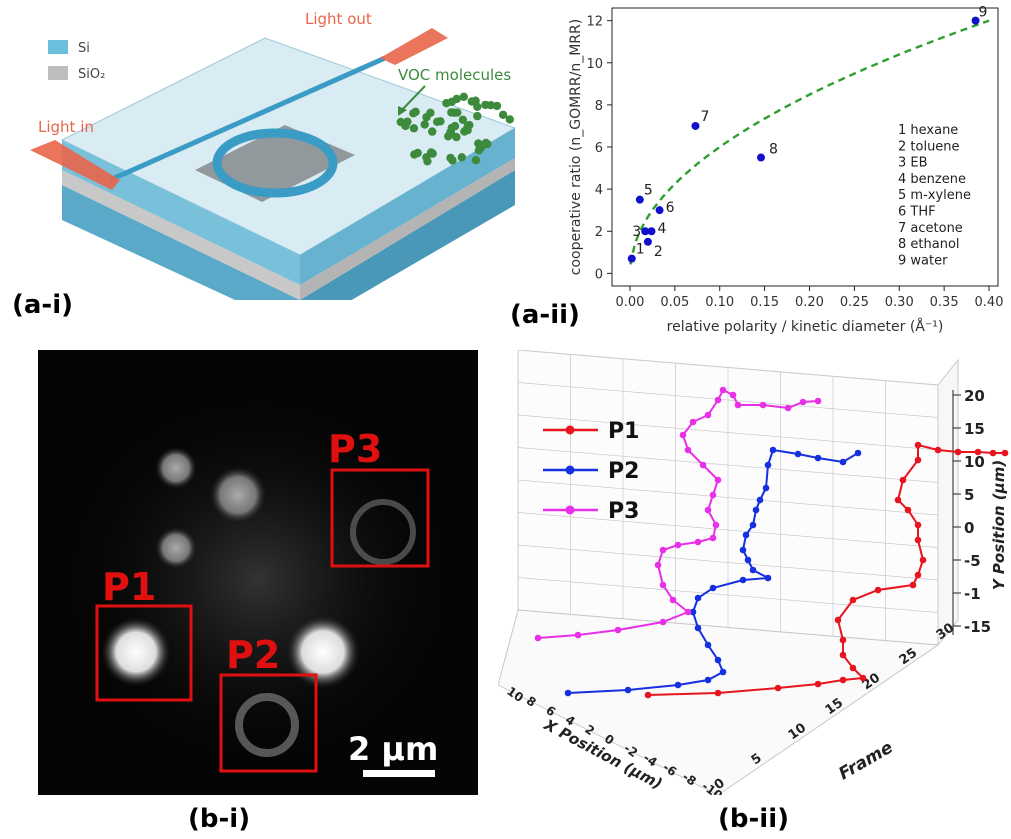  What do you see at coordinates (253, 655) in the screenshot?
I see `roi-label-p2: P2` at bounding box center [253, 655].